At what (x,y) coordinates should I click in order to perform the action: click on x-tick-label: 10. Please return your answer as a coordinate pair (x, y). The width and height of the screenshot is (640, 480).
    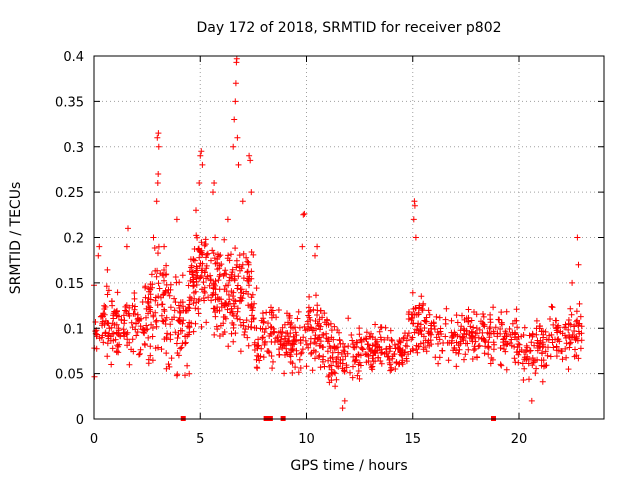
    Looking at the image, I should click on (306, 439).